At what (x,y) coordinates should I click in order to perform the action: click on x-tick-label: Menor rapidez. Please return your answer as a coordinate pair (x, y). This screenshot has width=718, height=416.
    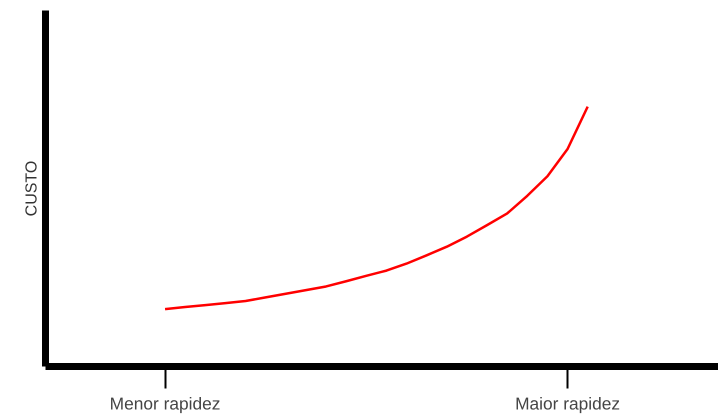
    Looking at the image, I should click on (165, 404).